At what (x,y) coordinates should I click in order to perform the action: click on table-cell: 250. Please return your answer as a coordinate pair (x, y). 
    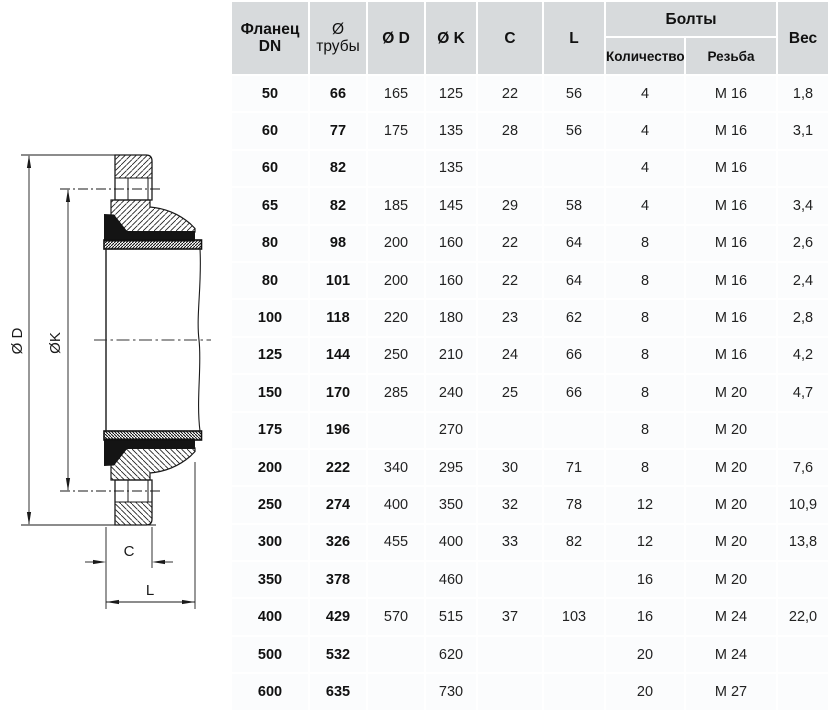
    Looking at the image, I should click on (270, 505).